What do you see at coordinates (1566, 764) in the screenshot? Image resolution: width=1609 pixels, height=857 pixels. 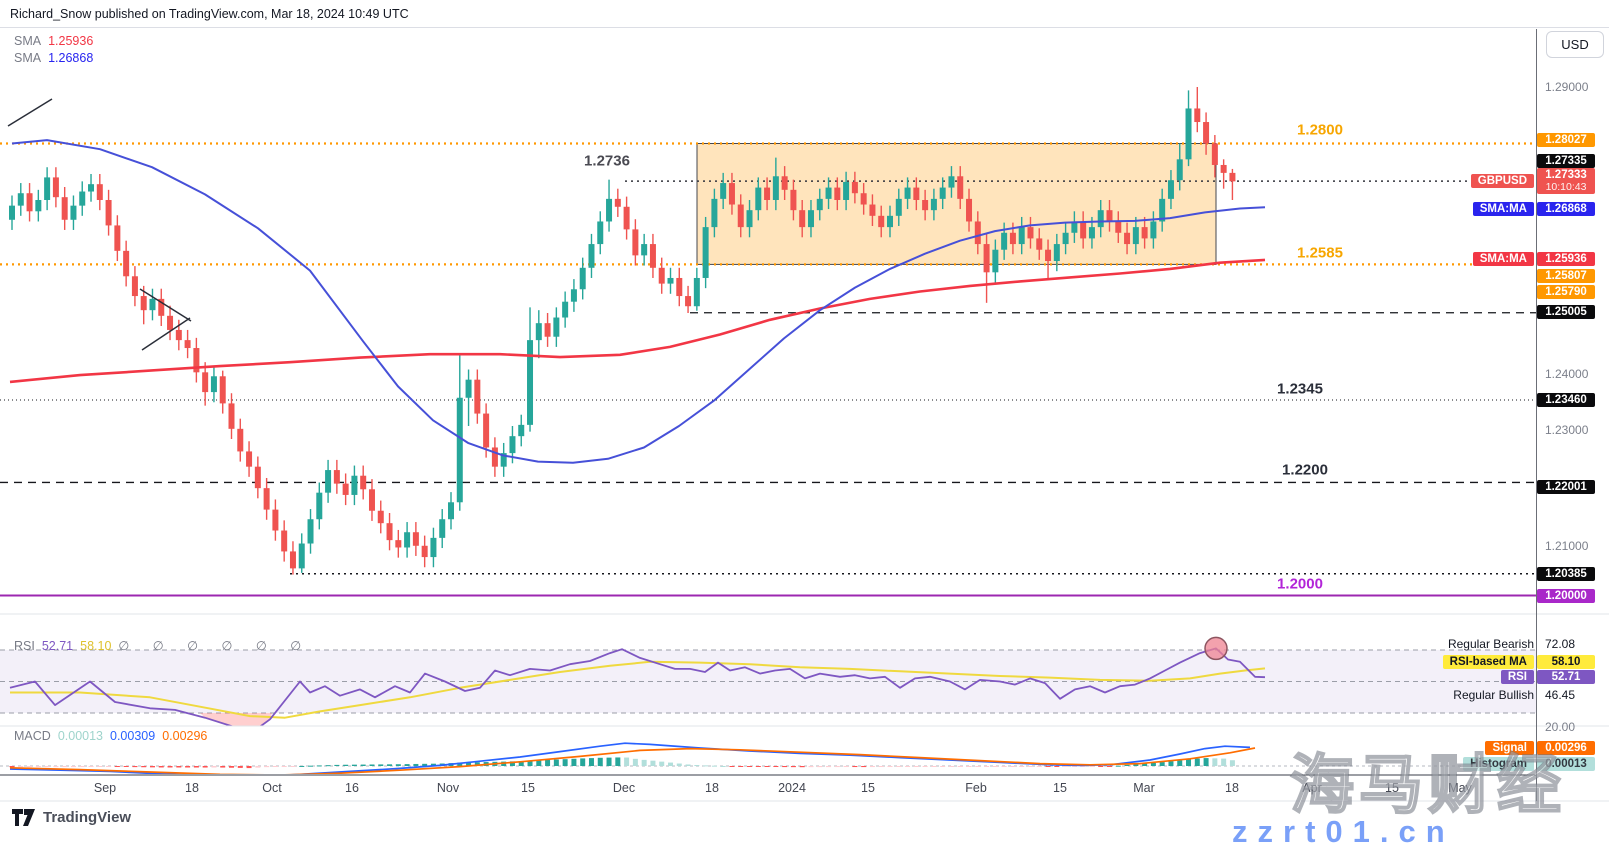 I see `axis-badge-0.00013: 0.00013` at bounding box center [1566, 764].